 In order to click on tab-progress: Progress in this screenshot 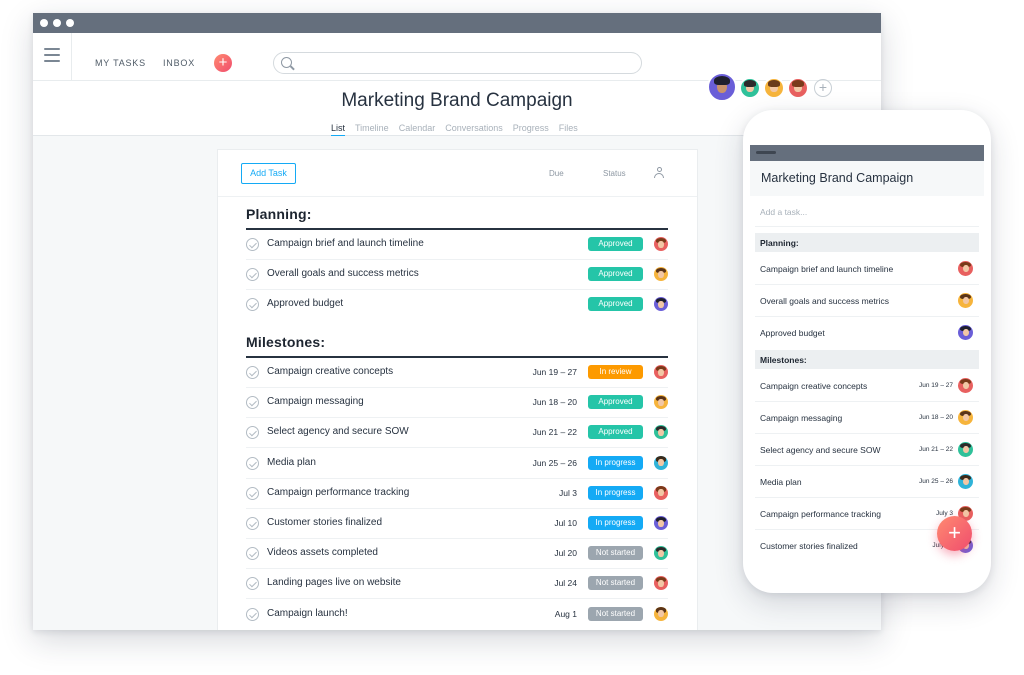, I will do `click(530, 128)`.